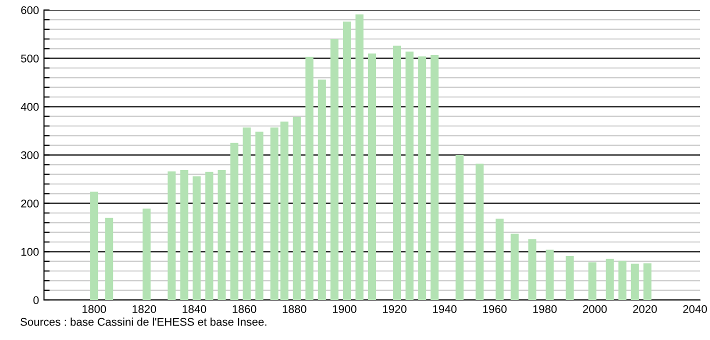  I want to click on x-tick-label: 1960, so click(495, 309).